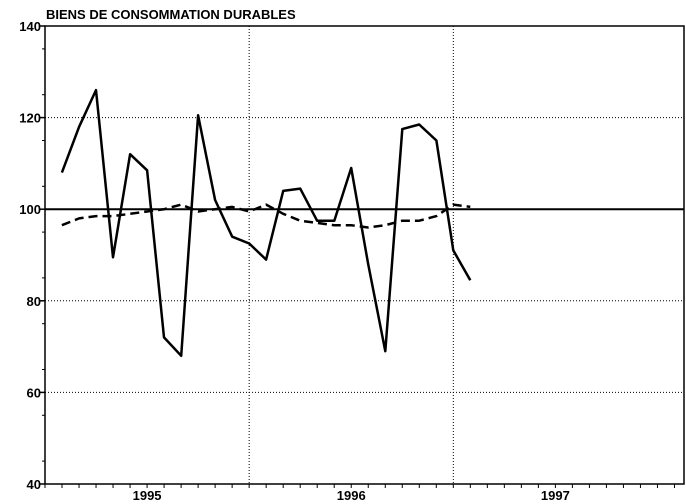 This screenshot has width=686, height=504. Describe the element at coordinates (34, 392) in the screenshot. I see `y-tick-label: 60` at that location.